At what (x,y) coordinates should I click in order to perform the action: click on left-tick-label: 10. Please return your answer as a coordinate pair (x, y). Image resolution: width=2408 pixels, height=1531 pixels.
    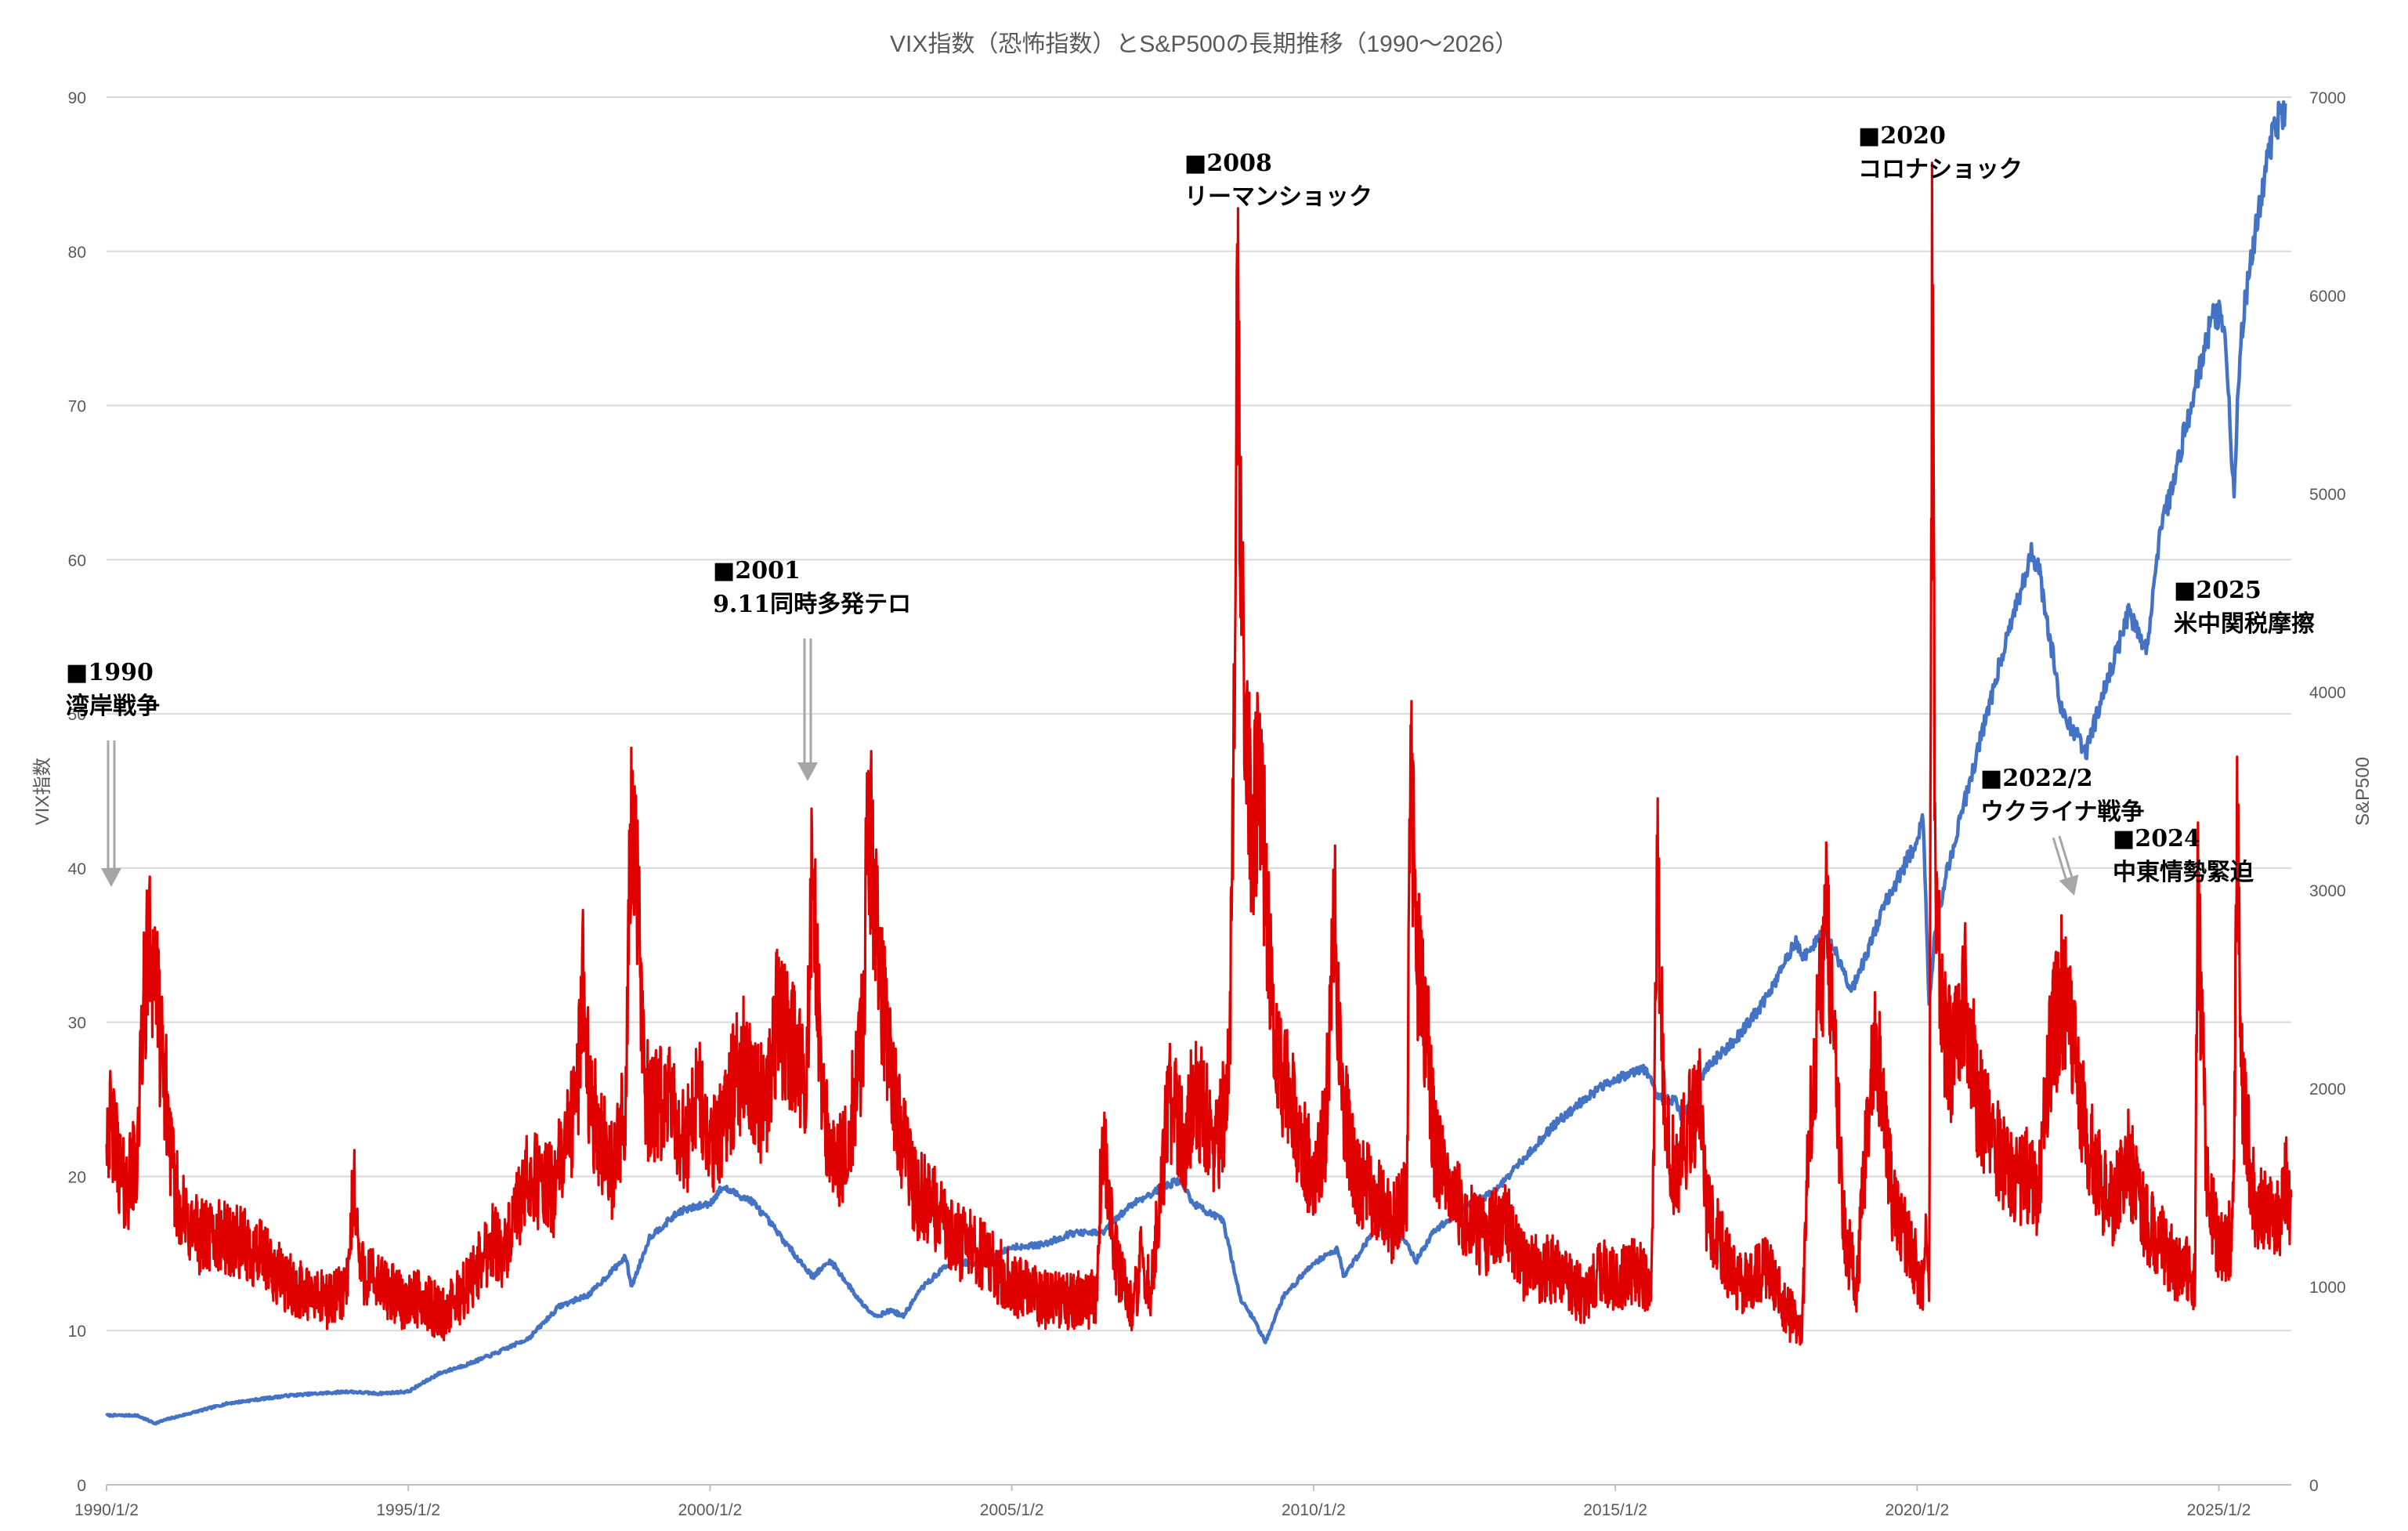
    Looking at the image, I should click on (77, 1332).